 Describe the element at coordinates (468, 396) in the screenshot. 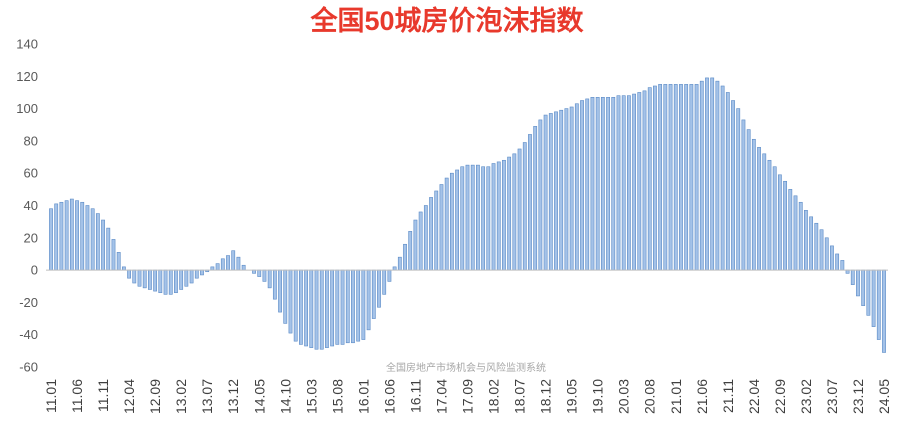

I see `x-tick-label: 17.09` at that location.